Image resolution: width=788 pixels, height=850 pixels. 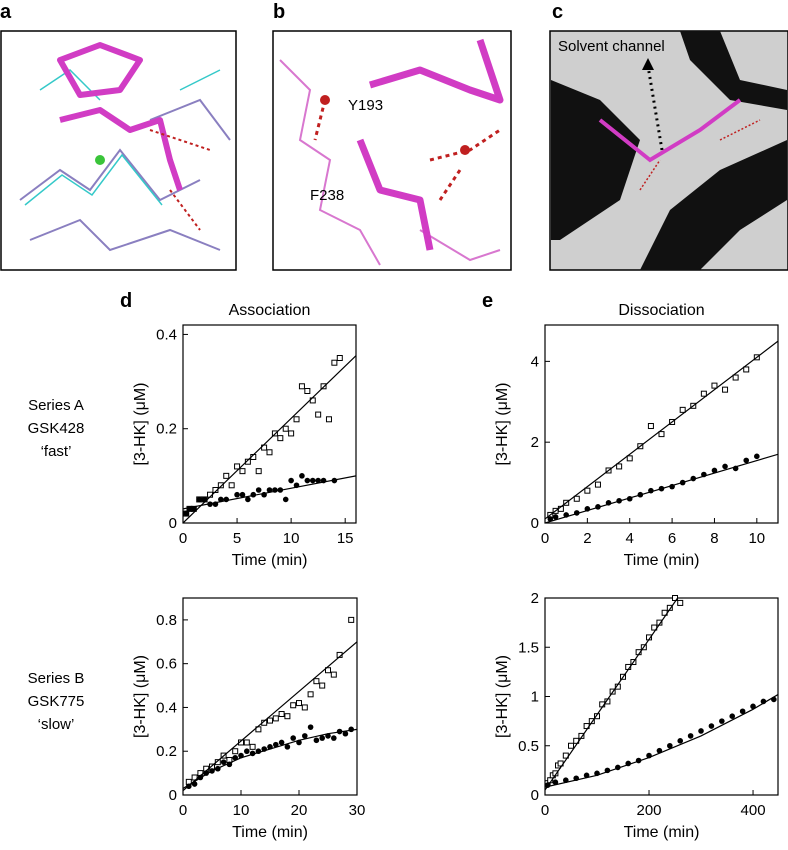 I want to click on x-tick-label: 200, so click(x=649, y=810).